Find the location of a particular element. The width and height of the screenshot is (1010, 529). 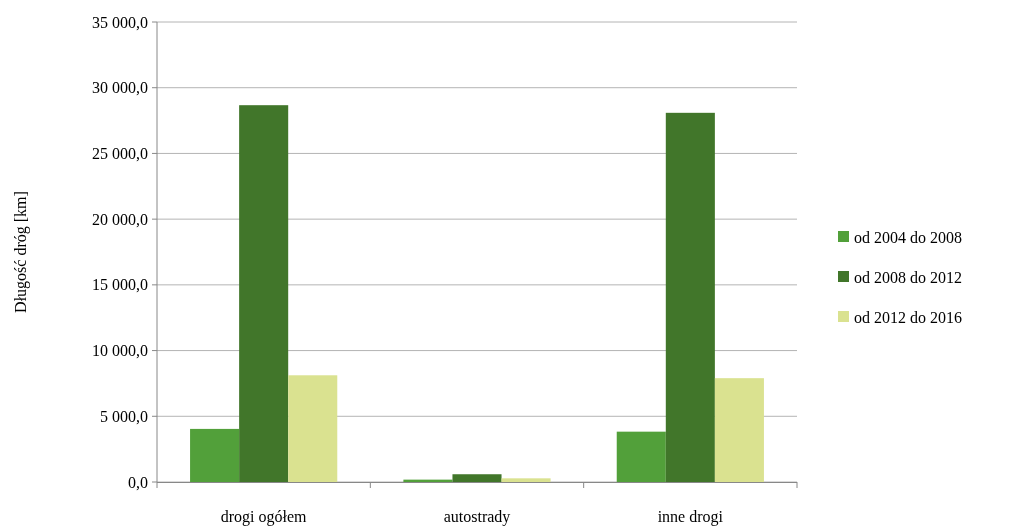

y-tick-label: 0,0 is located at coordinates (138, 482).